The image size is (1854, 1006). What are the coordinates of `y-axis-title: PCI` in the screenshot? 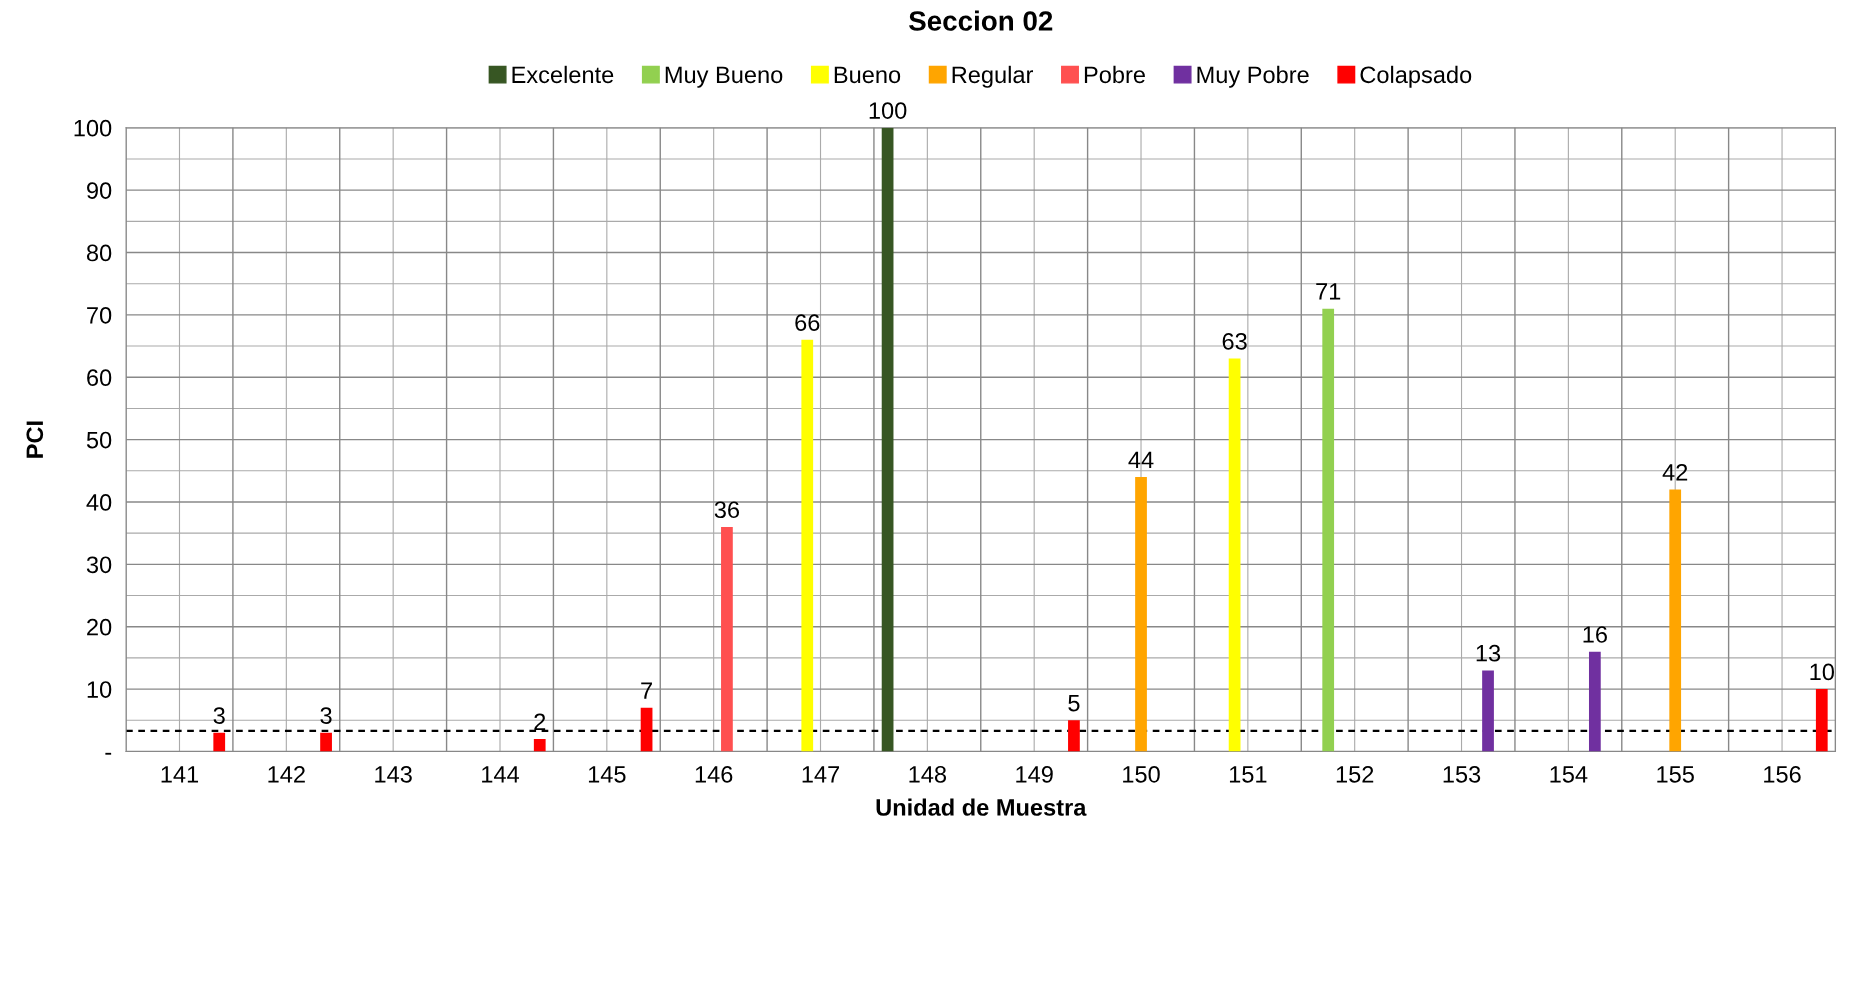 It's located at (35, 439).